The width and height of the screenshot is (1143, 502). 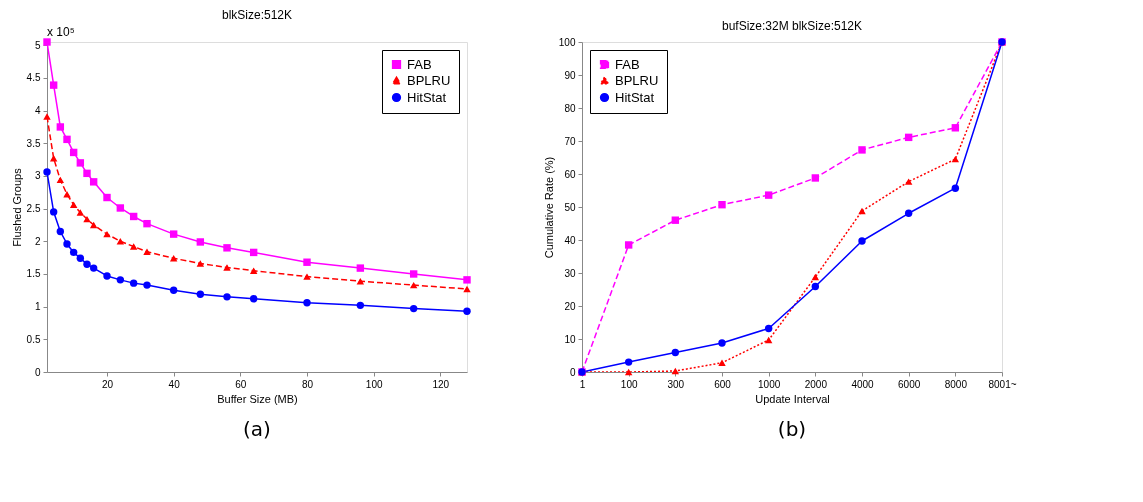 I want to click on x-tick-label: 80, so click(x=307, y=384).